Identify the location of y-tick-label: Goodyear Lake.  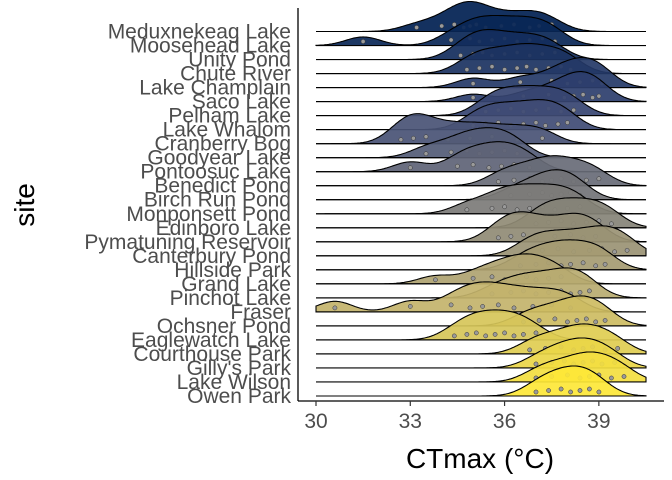
(219, 158).